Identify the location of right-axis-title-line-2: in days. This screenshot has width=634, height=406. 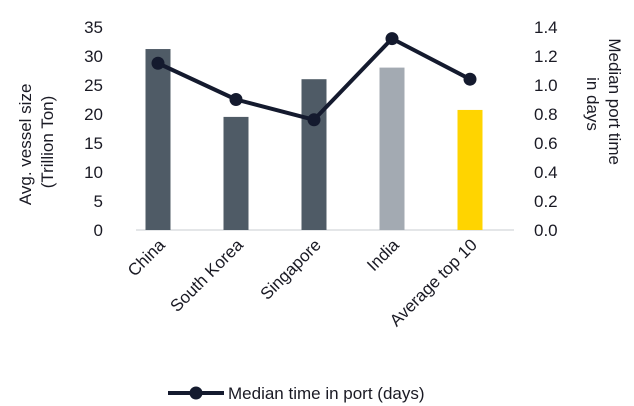
(592, 104).